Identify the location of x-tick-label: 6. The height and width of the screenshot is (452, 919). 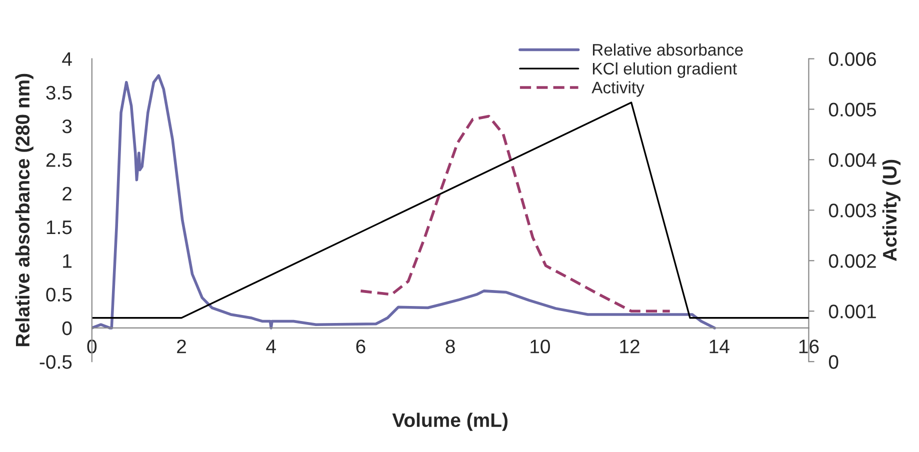
(361, 347).